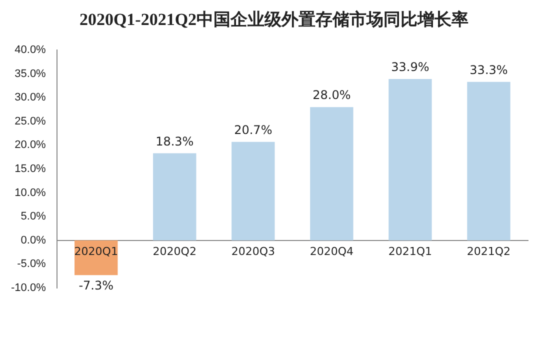 This screenshot has width=548, height=341. Describe the element at coordinates (96, 251) in the screenshot. I see `x-tick-label: 2020Q1` at that location.